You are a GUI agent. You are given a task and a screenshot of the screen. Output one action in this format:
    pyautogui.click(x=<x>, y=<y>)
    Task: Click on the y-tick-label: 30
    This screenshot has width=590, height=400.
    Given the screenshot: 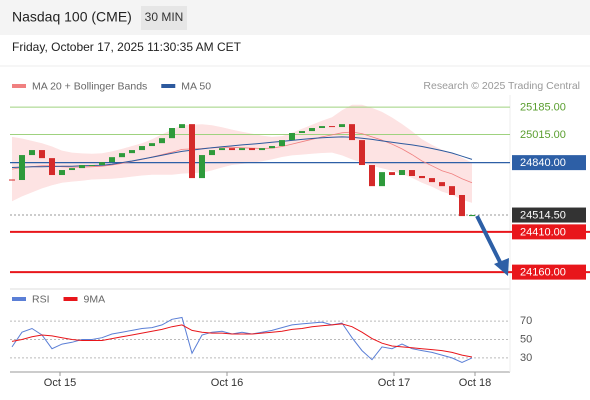 What is the action you would take?
    pyautogui.click(x=526, y=358)
    